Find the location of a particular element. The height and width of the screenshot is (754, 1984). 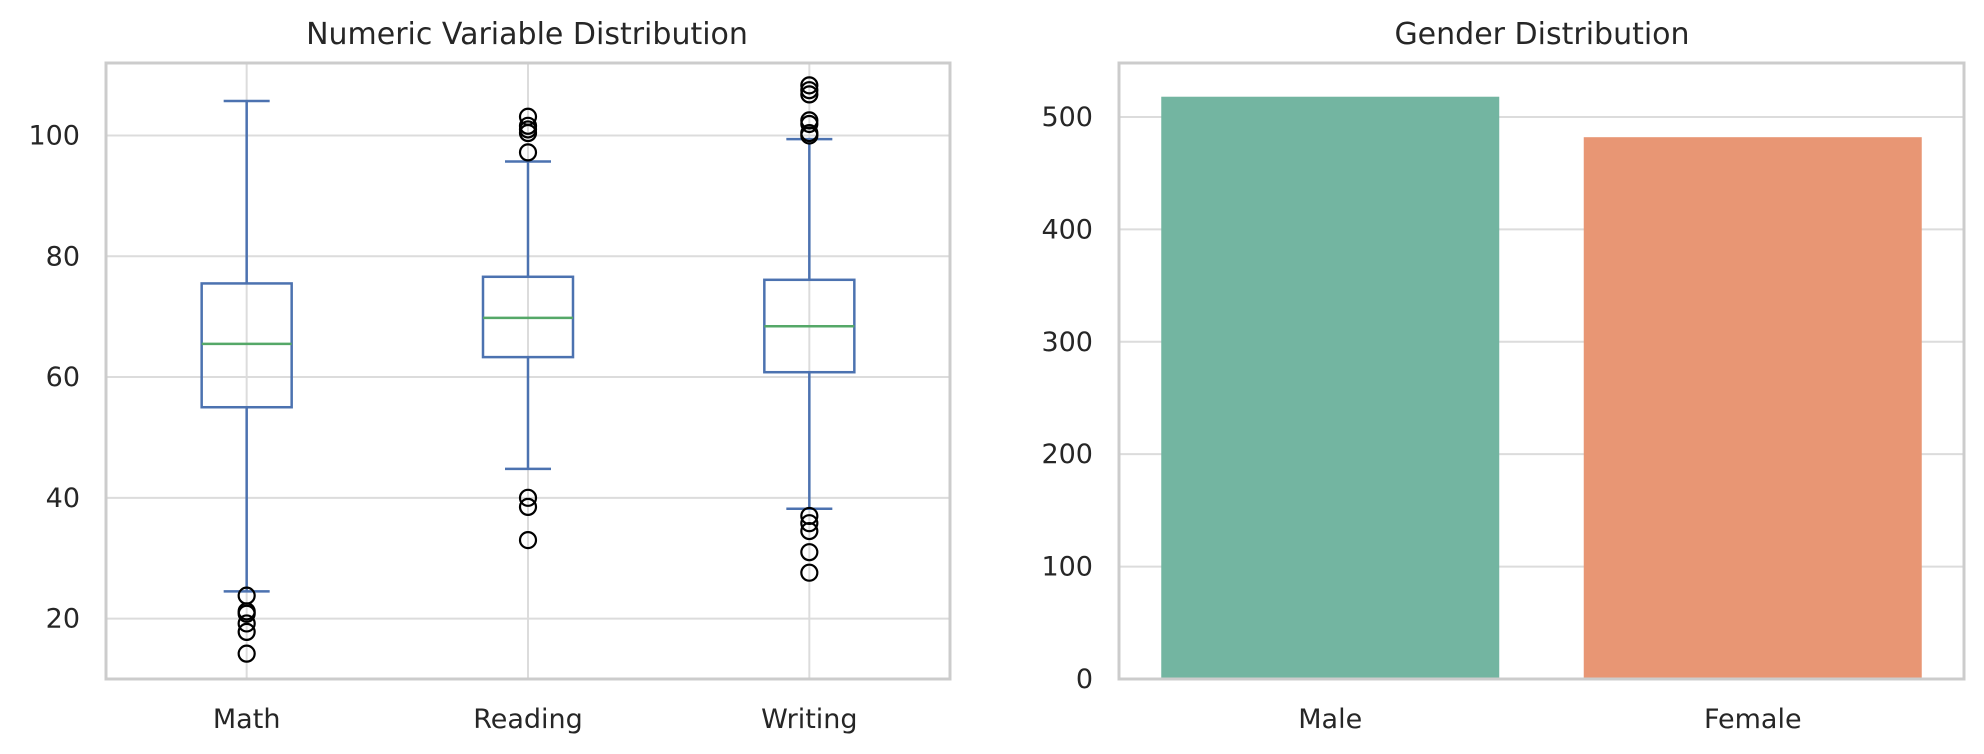

boxplot-y-tick-label: 100 is located at coordinates (54, 135).